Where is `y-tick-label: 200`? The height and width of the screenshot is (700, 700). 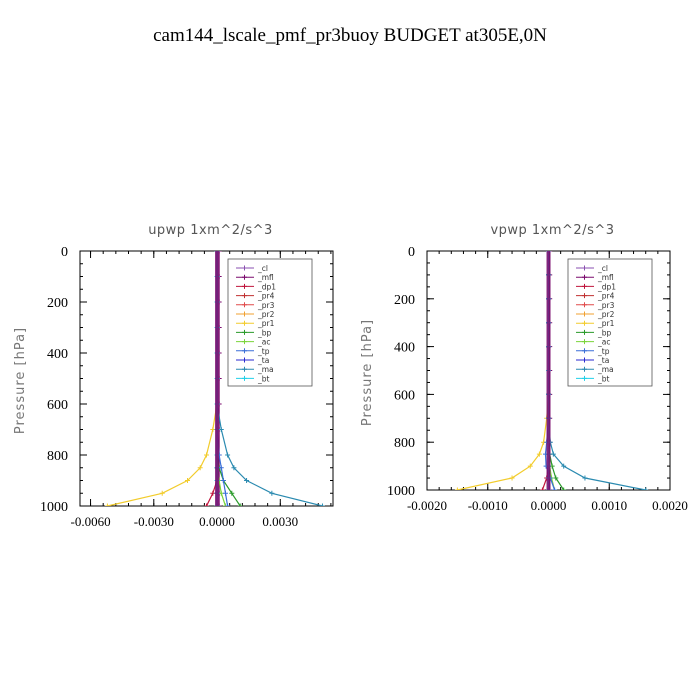
y-tick-label: 200 is located at coordinates (57, 303).